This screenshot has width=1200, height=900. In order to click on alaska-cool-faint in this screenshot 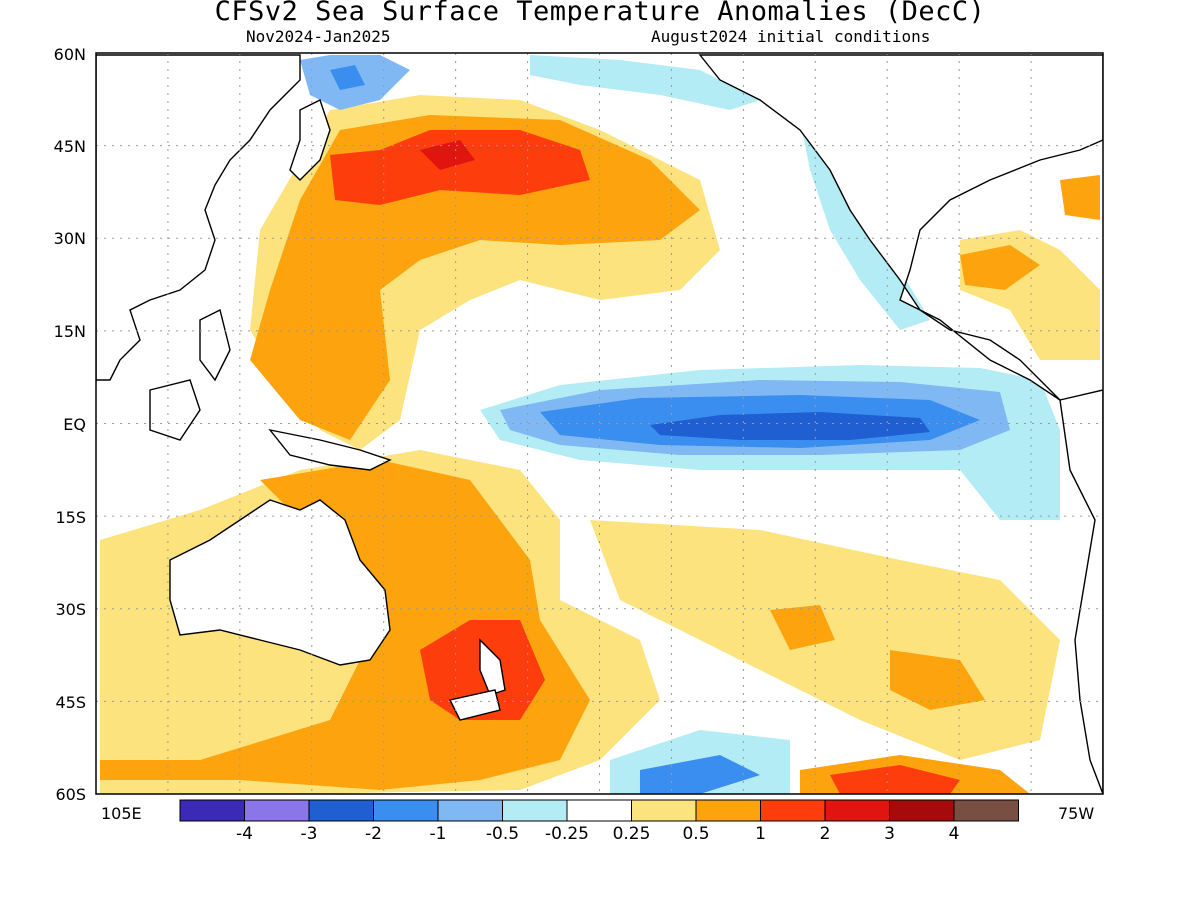, I will do `click(645, 82)`.